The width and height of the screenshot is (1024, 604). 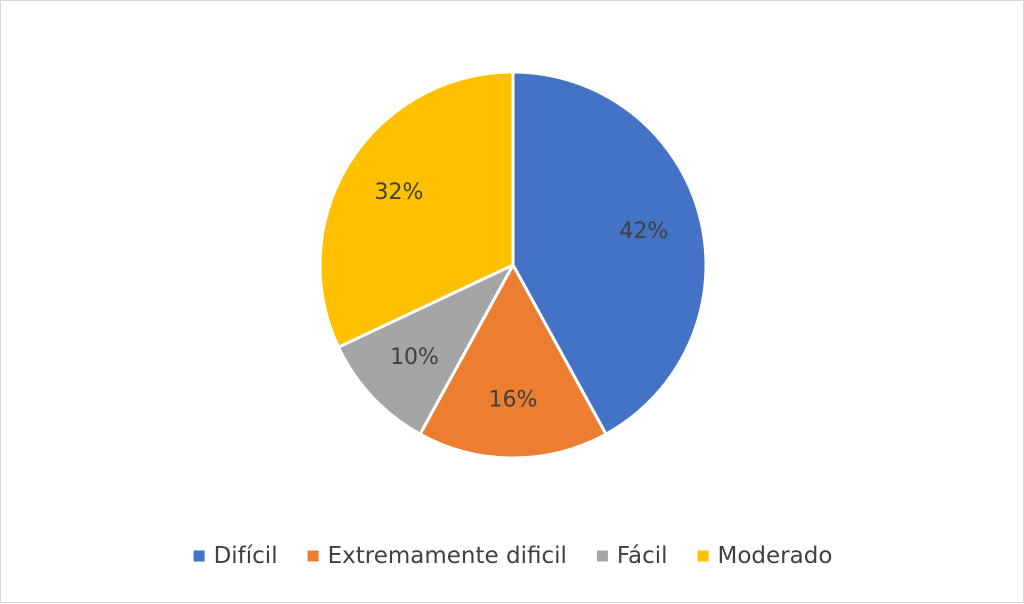 I want to click on legend-swatch-facil, so click(x=602, y=556).